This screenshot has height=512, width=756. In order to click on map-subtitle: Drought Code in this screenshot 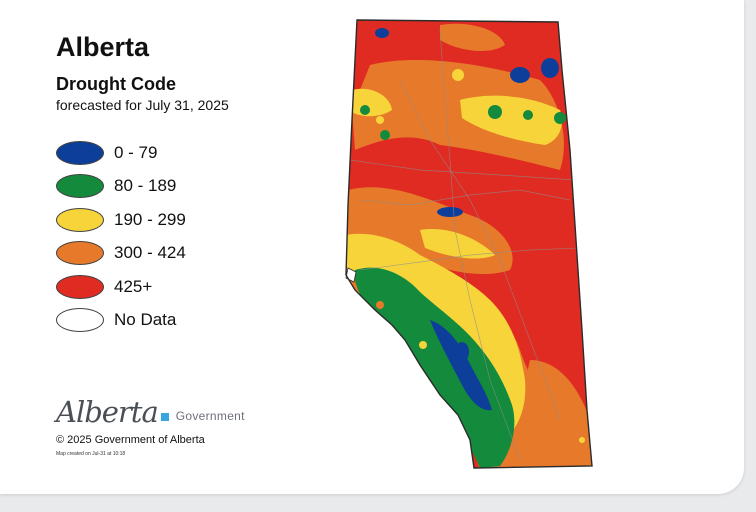, I will do `click(116, 84)`.